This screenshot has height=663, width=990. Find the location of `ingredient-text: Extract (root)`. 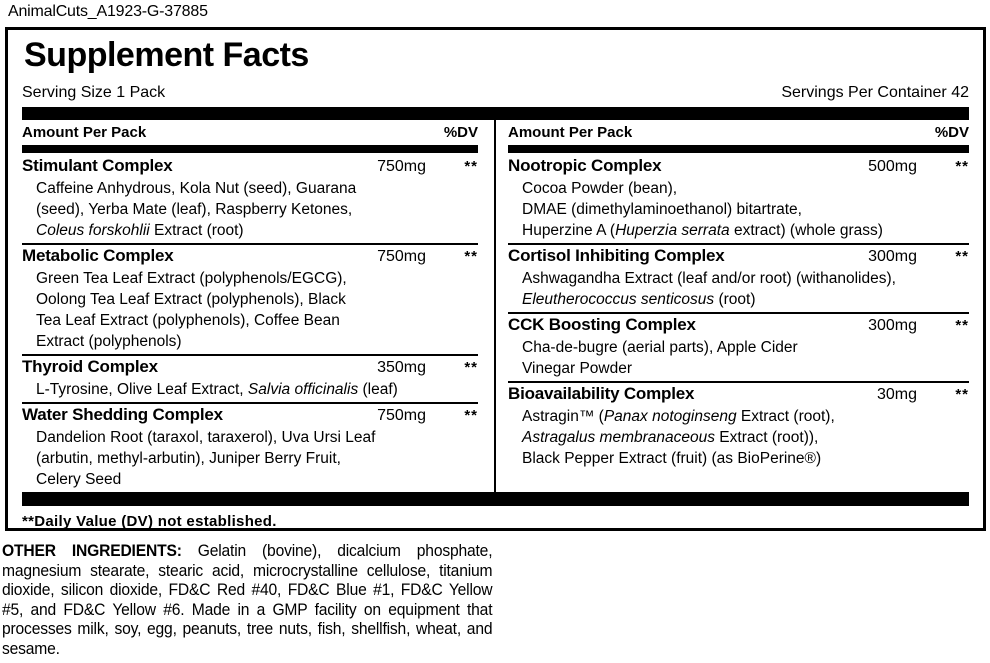

ingredient-text: Extract (root) is located at coordinates (196, 230).